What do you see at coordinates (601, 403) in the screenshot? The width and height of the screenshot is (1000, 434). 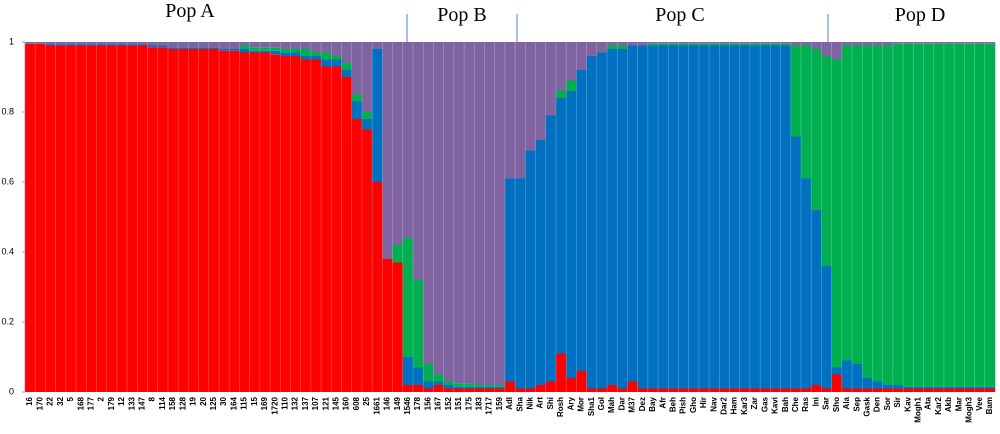 I see `x-tick-label: Gol` at bounding box center [601, 403].